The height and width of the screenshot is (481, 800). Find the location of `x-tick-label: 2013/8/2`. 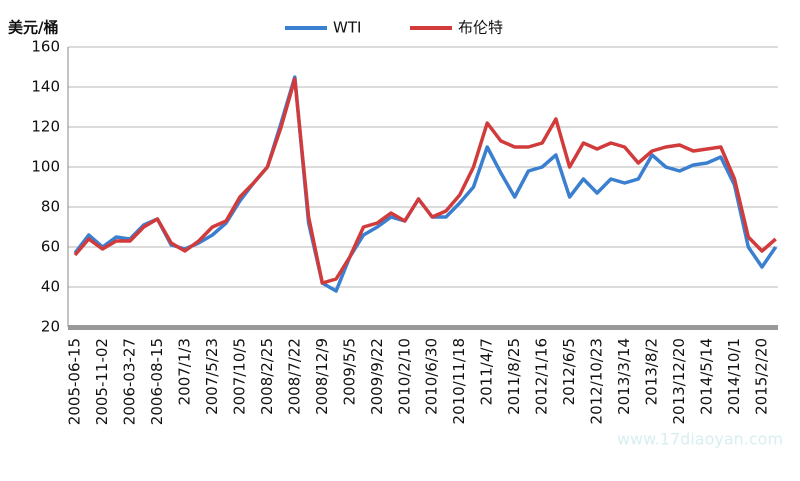

x-tick-label: 2013/8/2 is located at coordinates (652, 371).